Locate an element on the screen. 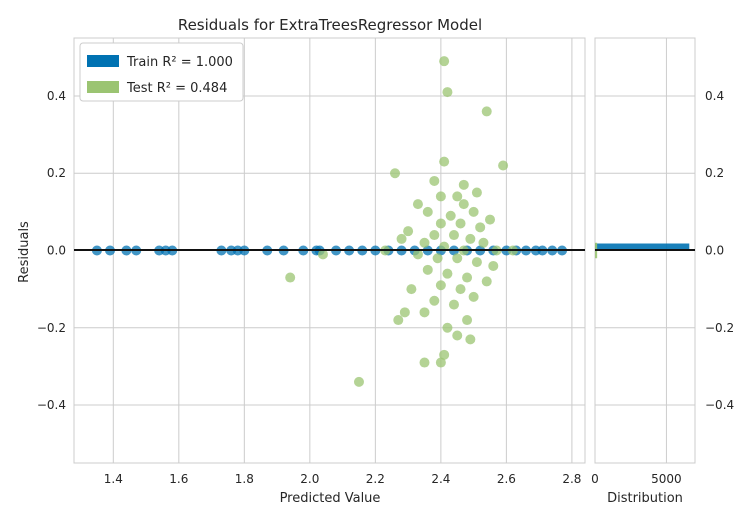 The height and width of the screenshot is (516, 747). legend: Train R² = 1.000 Test R² = 0.484 is located at coordinates (161, 72).